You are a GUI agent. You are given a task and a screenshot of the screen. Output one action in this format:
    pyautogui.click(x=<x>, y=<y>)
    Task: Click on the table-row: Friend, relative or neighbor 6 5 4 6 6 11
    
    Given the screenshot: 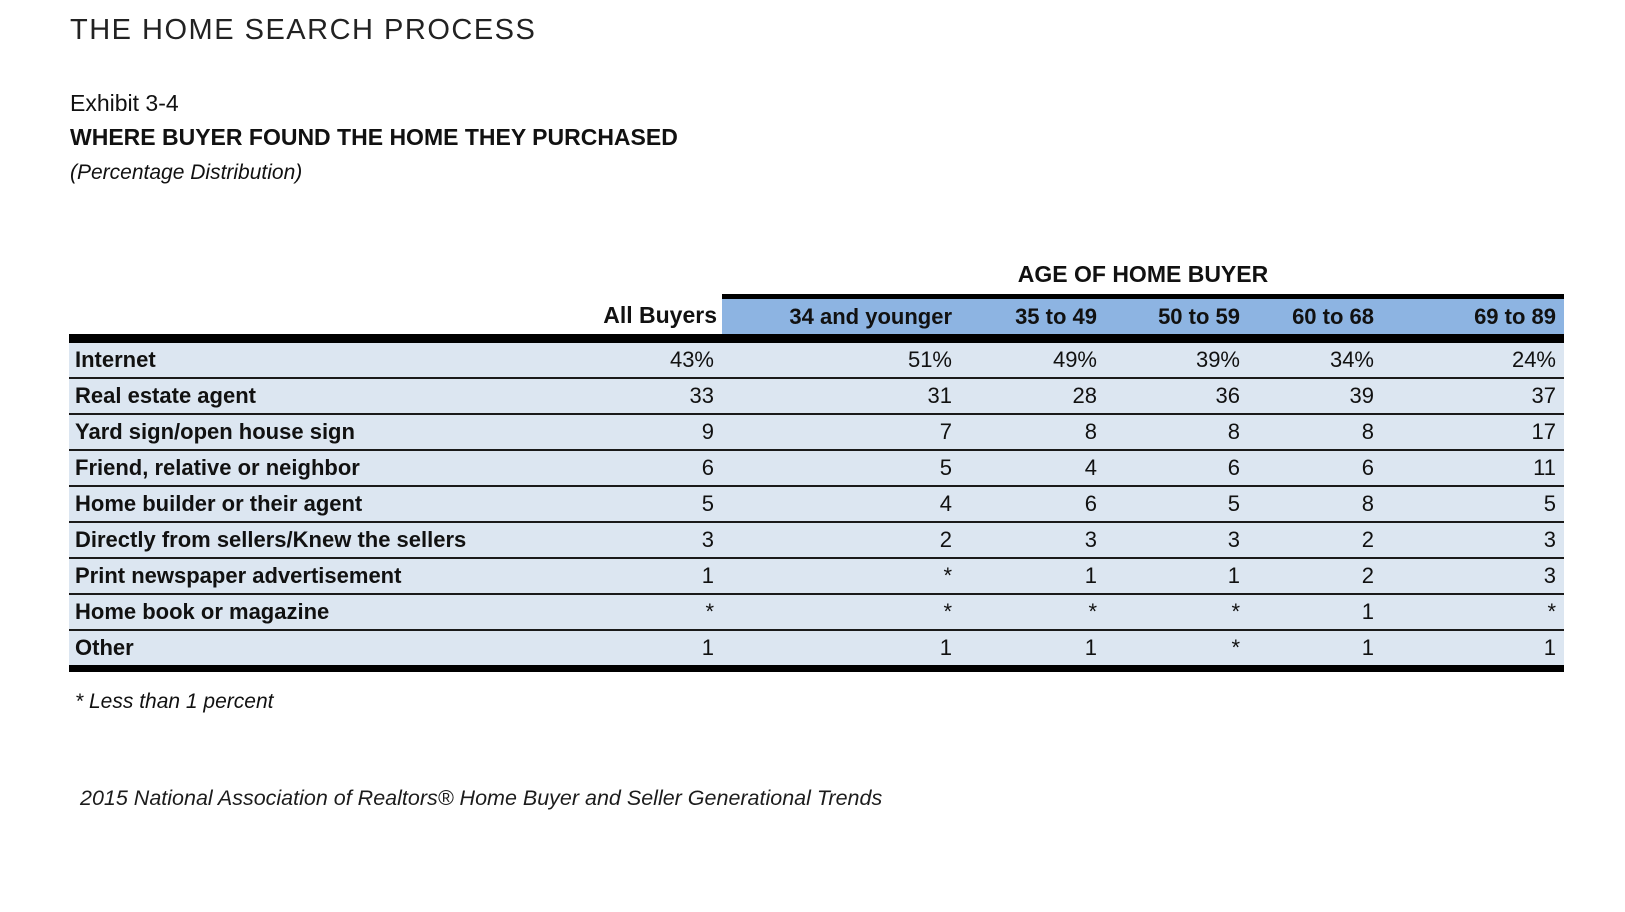 What is the action you would take?
    pyautogui.click(x=816, y=468)
    